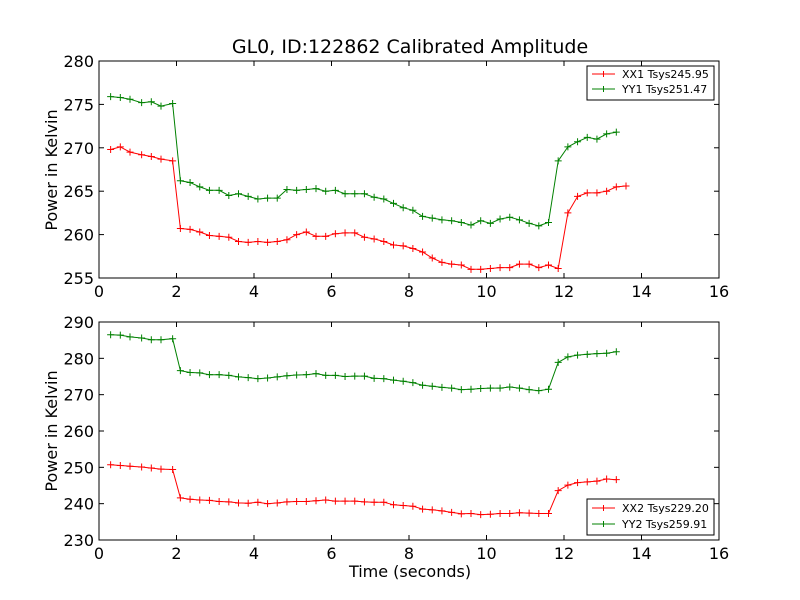  What do you see at coordinates (664, 89) in the screenshot?
I see `legend-label-yy1: YY1 Tsys251.47` at bounding box center [664, 89].